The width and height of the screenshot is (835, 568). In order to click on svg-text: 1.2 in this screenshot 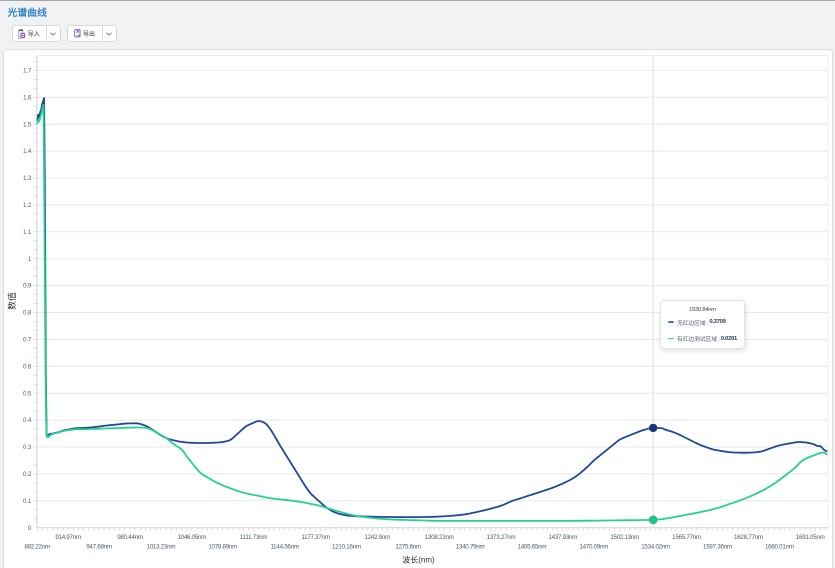, I will do `click(27, 205)`.